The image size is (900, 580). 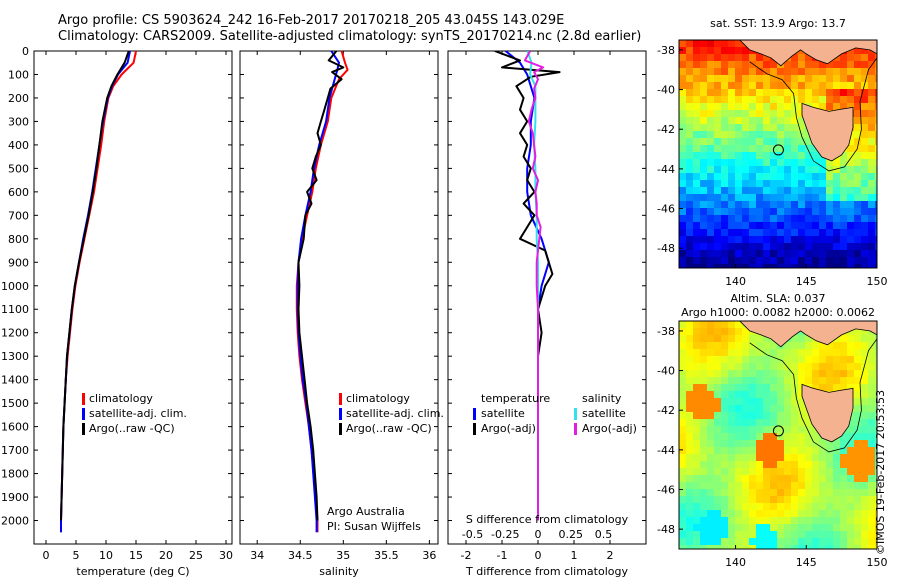 I want to click on sst-map, so click(x=778, y=154).